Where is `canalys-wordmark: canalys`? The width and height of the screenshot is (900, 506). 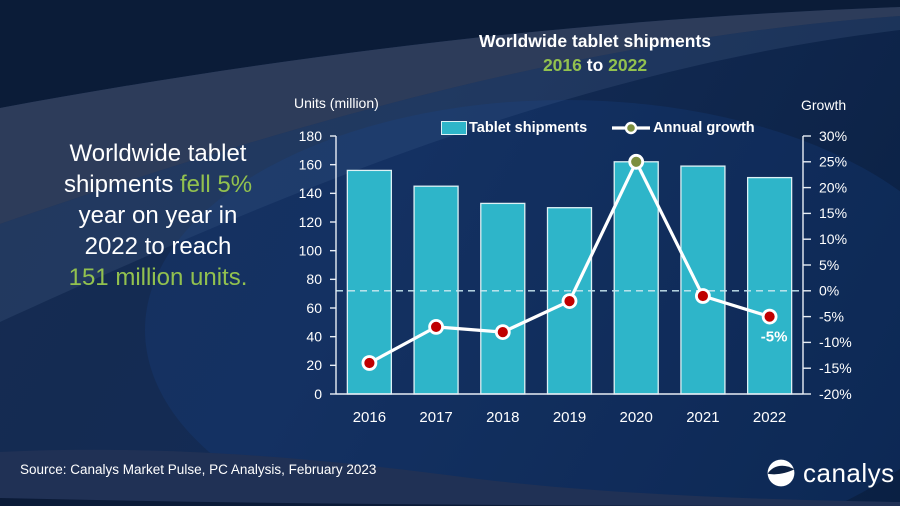 canalys-wordmark: canalys is located at coordinates (849, 472).